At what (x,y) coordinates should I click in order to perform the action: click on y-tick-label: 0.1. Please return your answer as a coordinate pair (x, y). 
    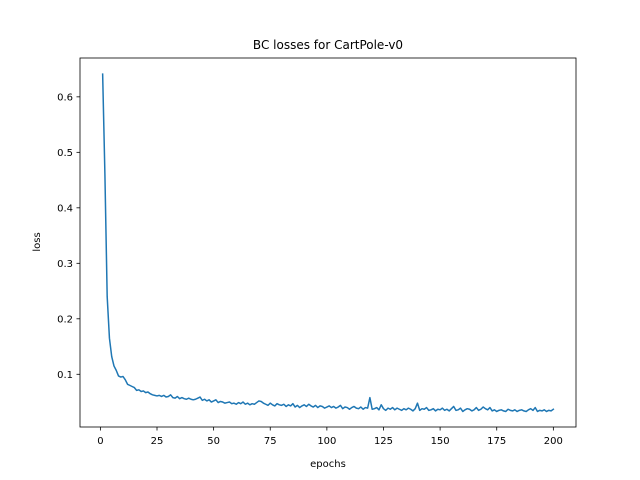
    Looking at the image, I should click on (65, 375).